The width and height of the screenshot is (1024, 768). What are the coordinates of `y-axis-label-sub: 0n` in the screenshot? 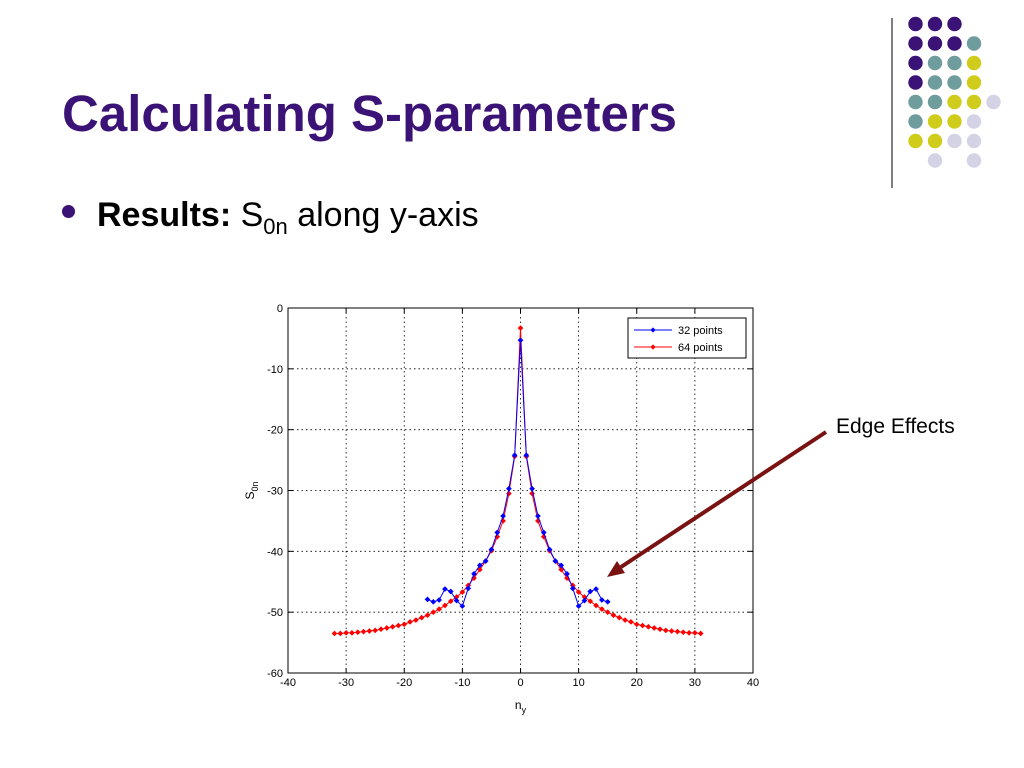 It's located at (255, 486).